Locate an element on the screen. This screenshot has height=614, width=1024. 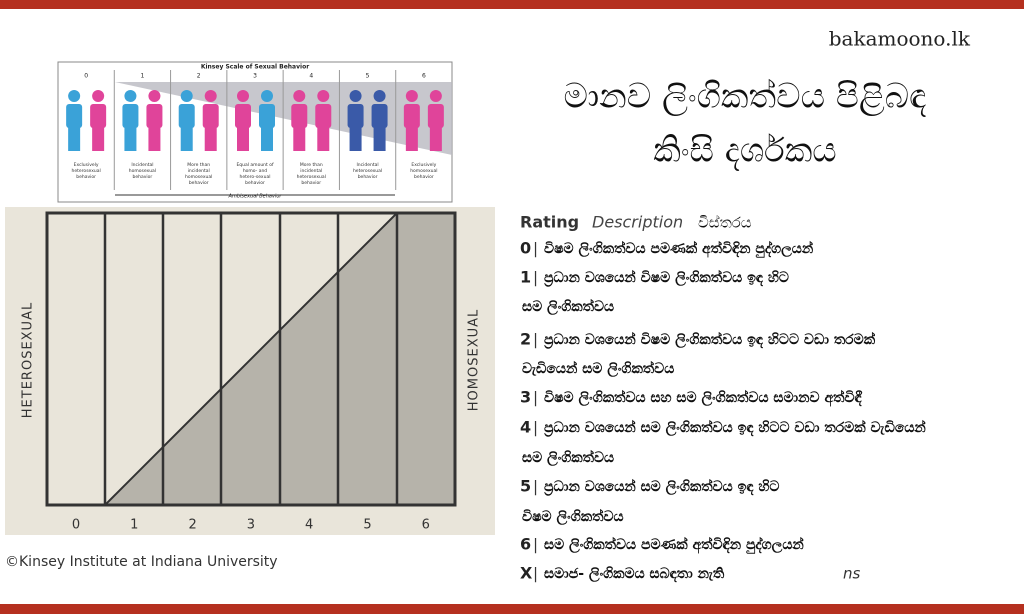
column-description: Exclusively heterosexual behavior is located at coordinates (86, 171).